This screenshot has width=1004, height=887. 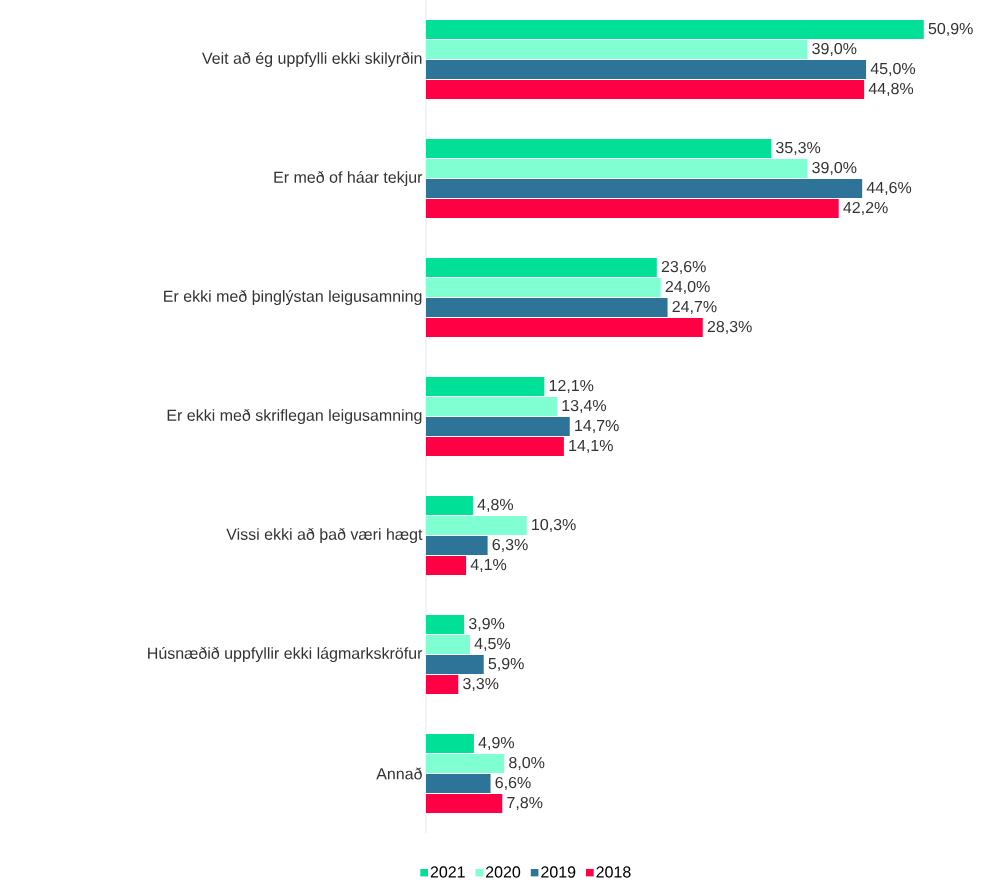 I want to click on data-label: 14,1%, so click(x=591, y=446).